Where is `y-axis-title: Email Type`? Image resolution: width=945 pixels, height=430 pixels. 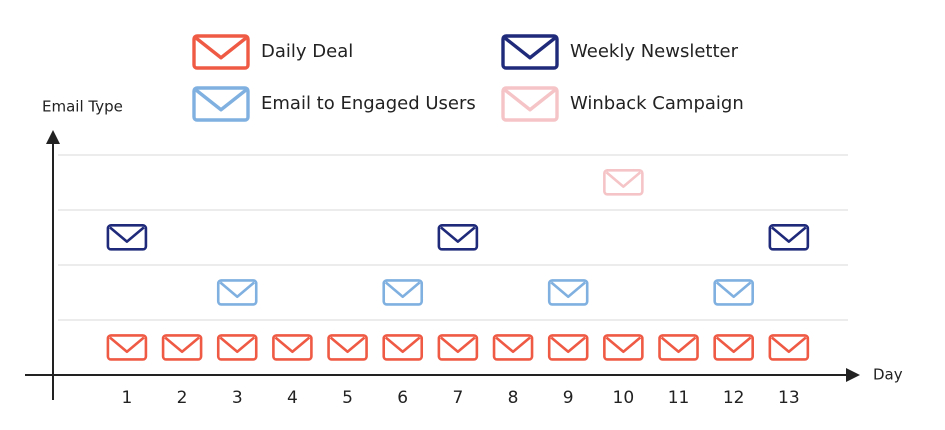 y-axis-title: Email Type is located at coordinates (82, 107).